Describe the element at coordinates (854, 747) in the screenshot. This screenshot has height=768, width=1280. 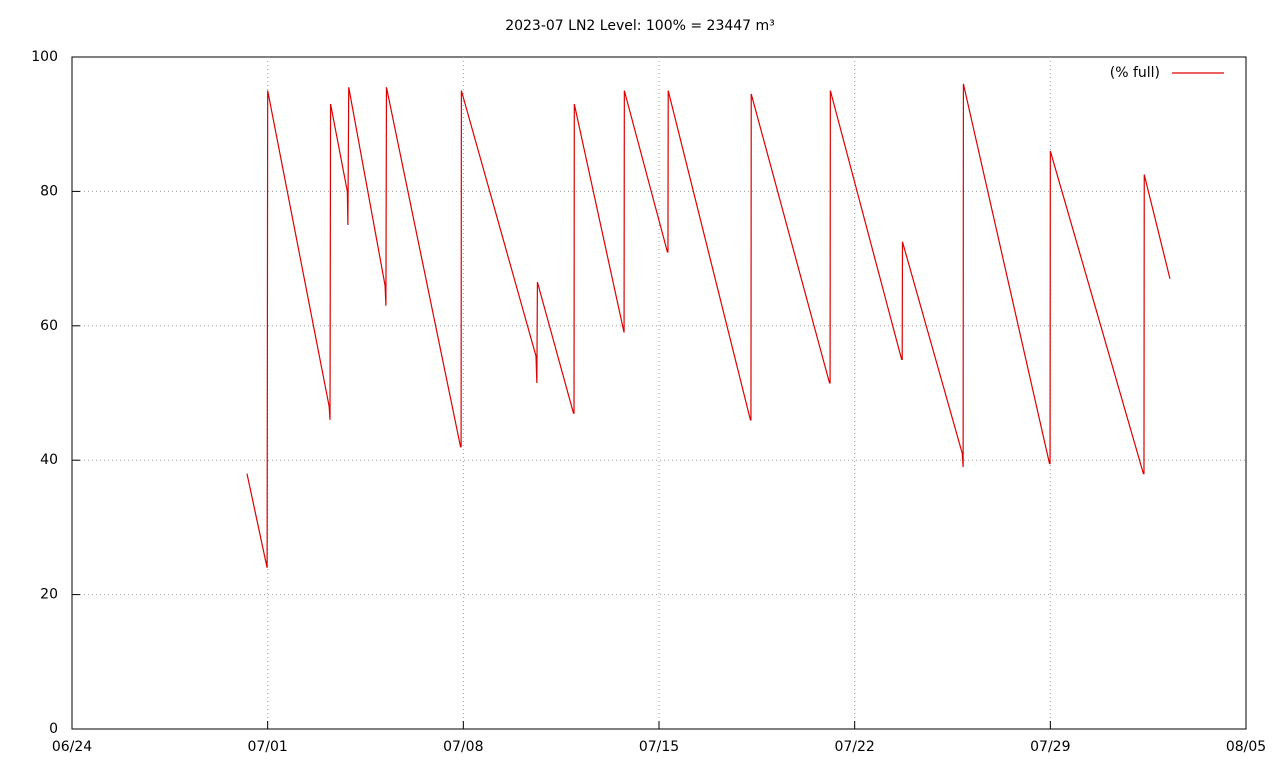
I see `x-tick-label: 07/22` at that location.